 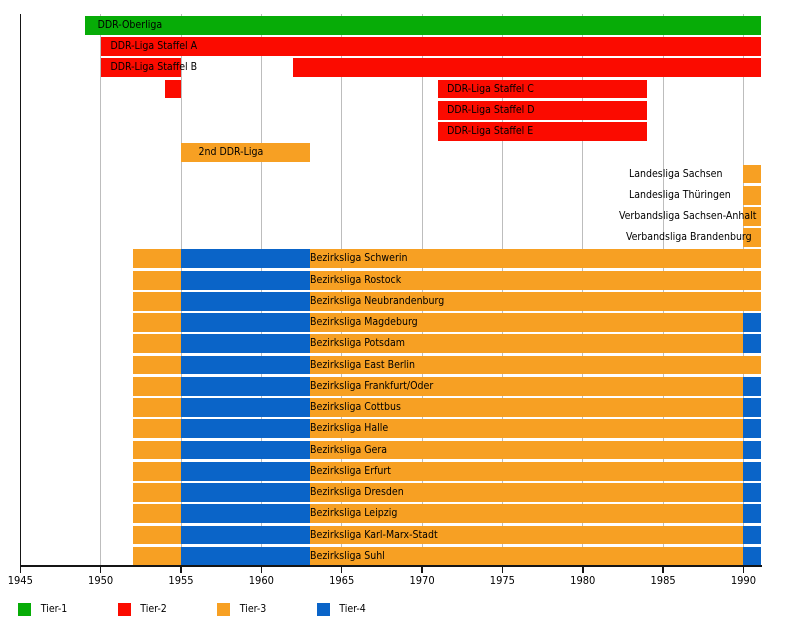 I want to click on row-label: Bezirksliga Leipzig, so click(x=354, y=513).